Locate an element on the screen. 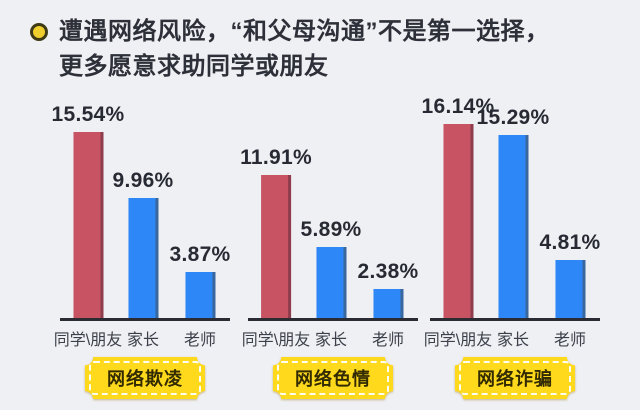 The height and width of the screenshot is (410, 640). bar-column: 11.91% is located at coordinates (276, 232).